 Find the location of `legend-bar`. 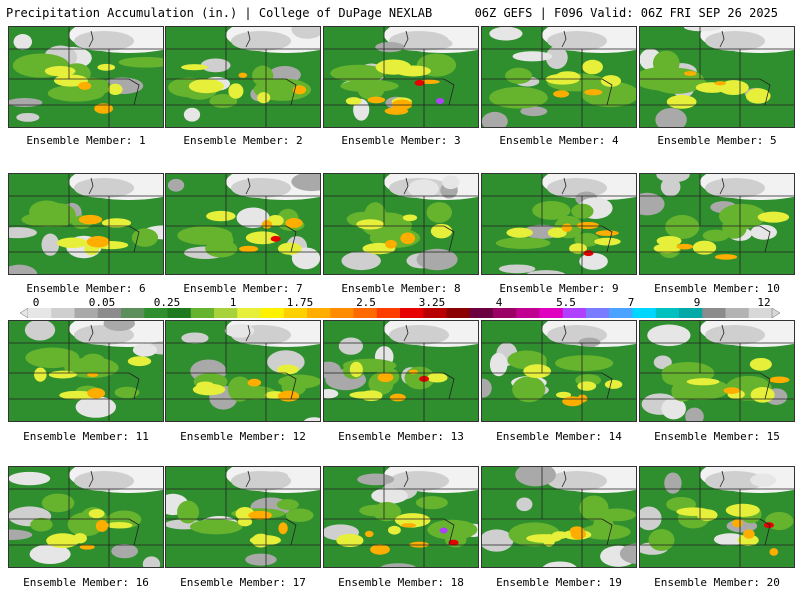

legend-bar is located at coordinates (400, 313).